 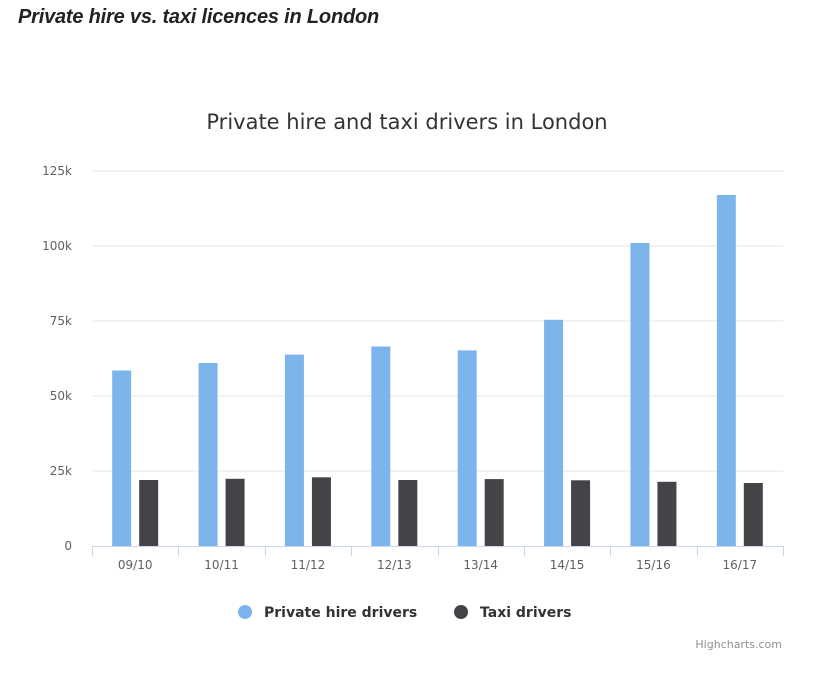 I want to click on y-tick-label: 25k, so click(x=61, y=471).